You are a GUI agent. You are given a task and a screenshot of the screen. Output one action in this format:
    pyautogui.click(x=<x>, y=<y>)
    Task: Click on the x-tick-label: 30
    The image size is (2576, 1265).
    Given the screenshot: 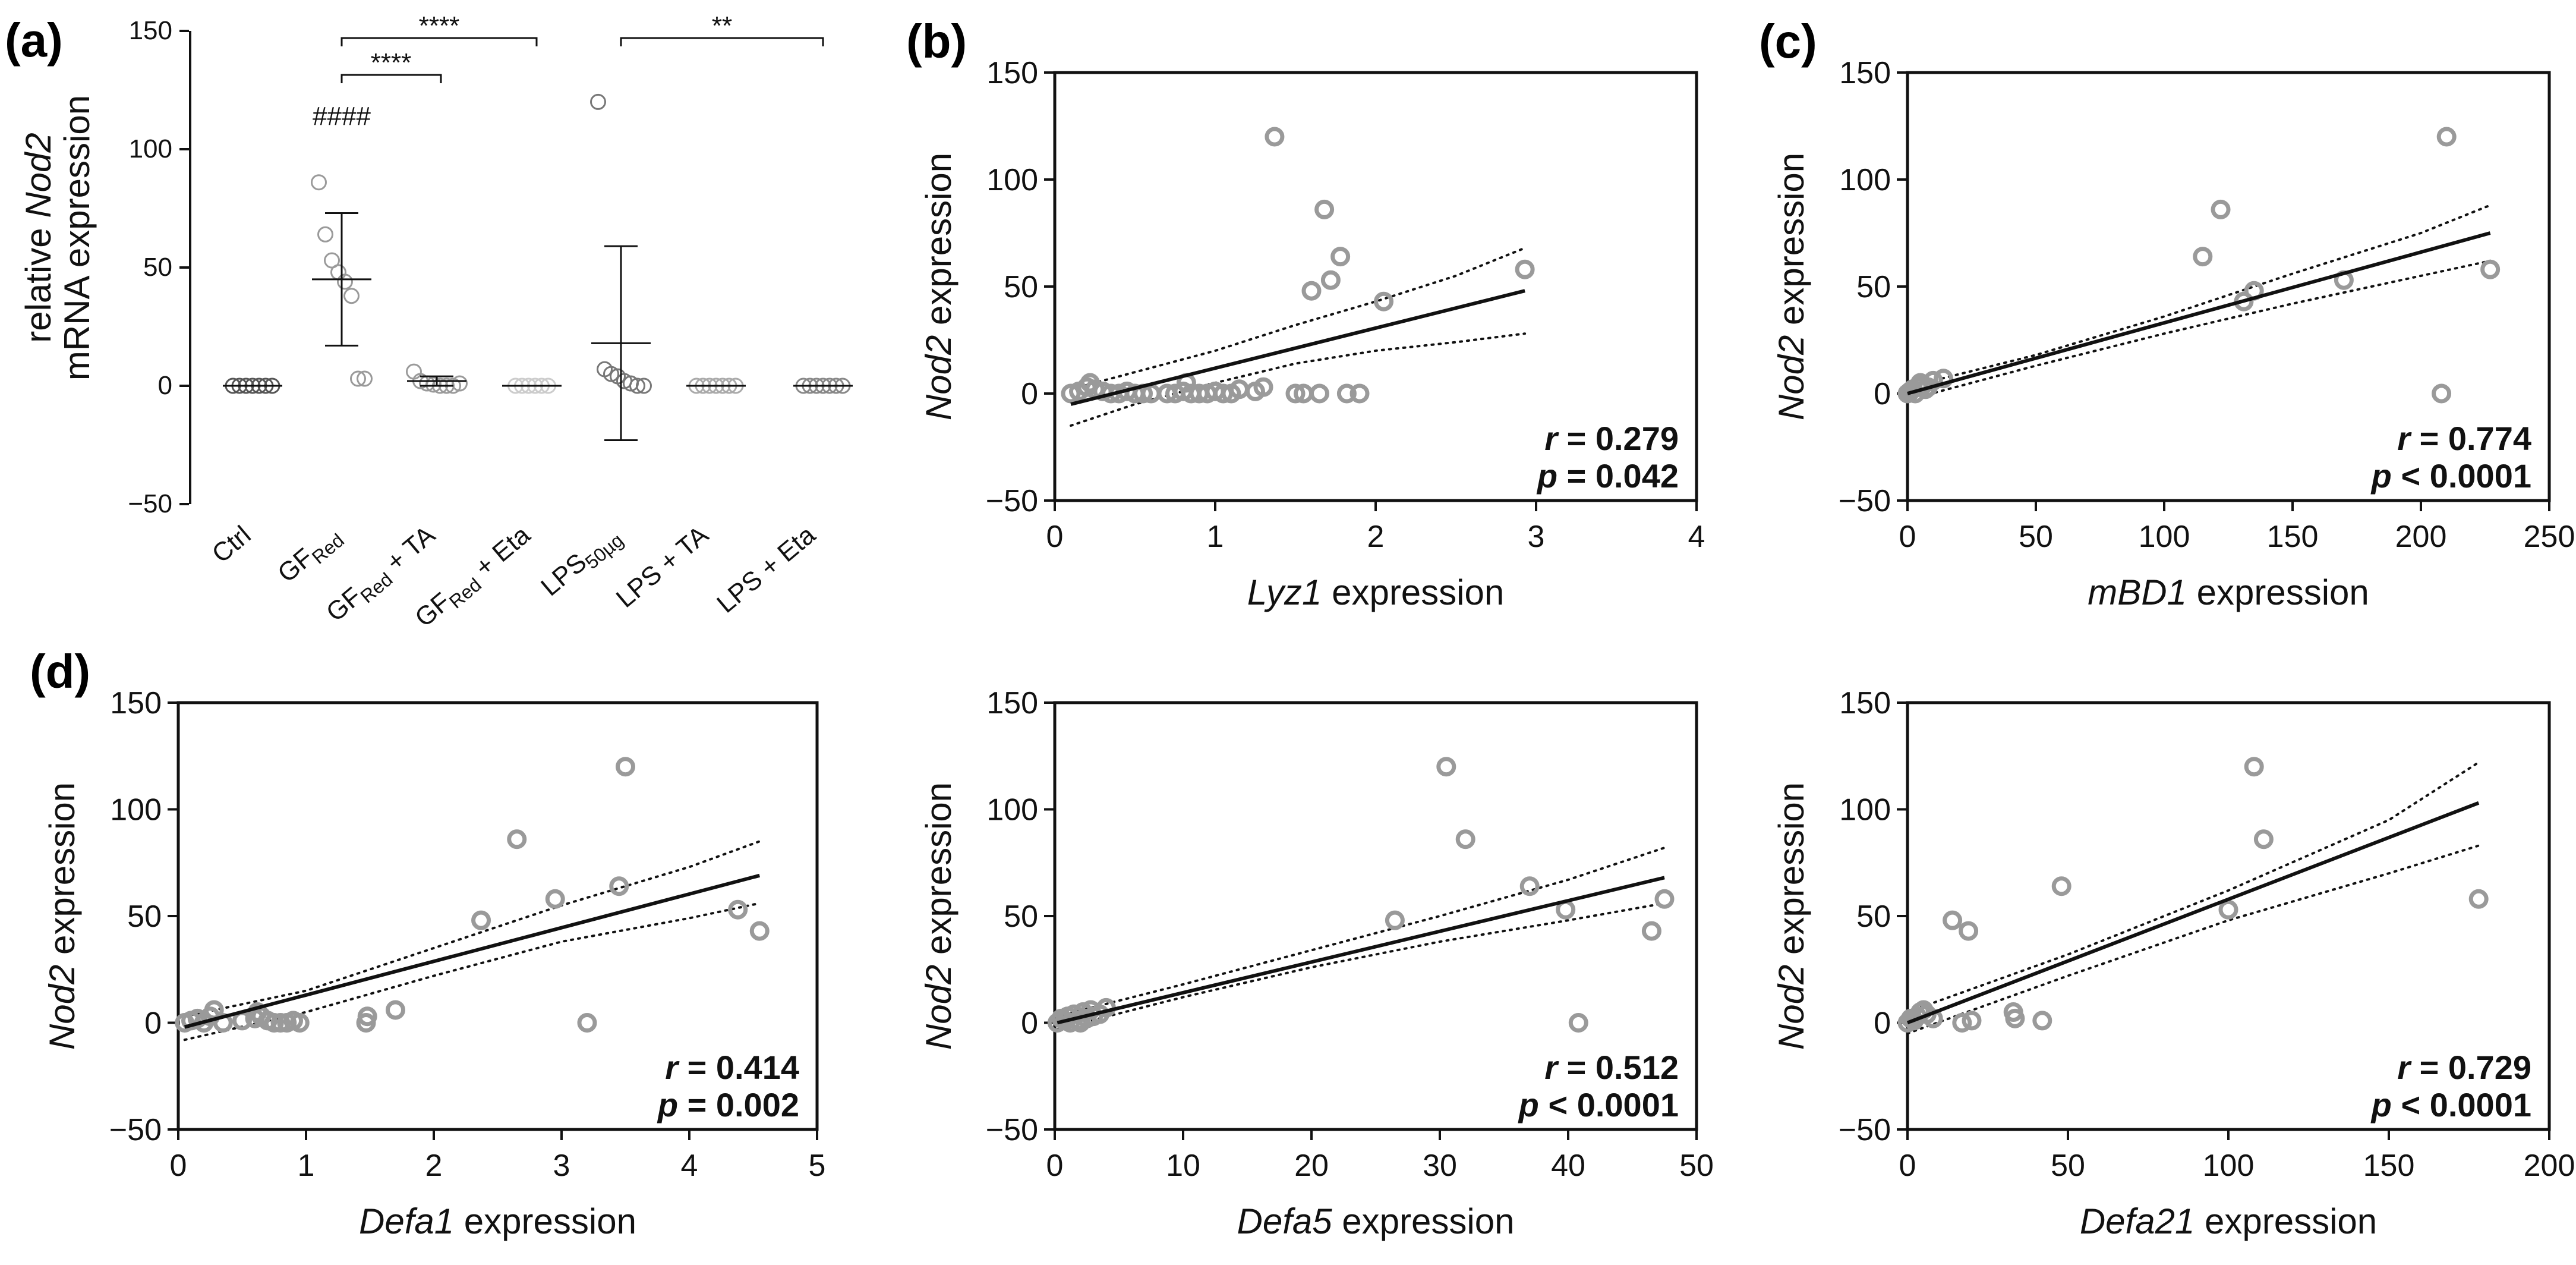 What is the action you would take?
    pyautogui.click(x=1440, y=1165)
    